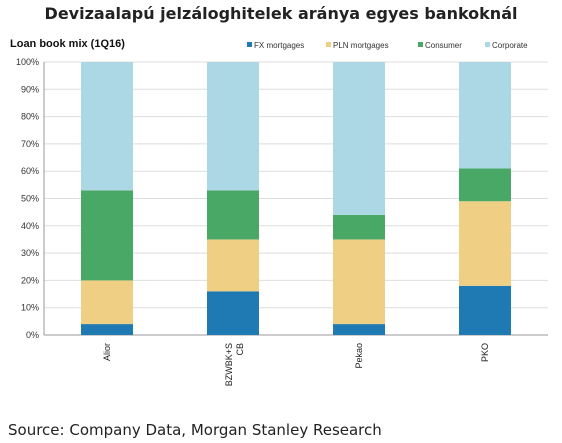 Image resolution: width=562 pixels, height=443 pixels. What do you see at coordinates (359, 356) in the screenshot?
I see `x-category-label: Pekao` at bounding box center [359, 356].